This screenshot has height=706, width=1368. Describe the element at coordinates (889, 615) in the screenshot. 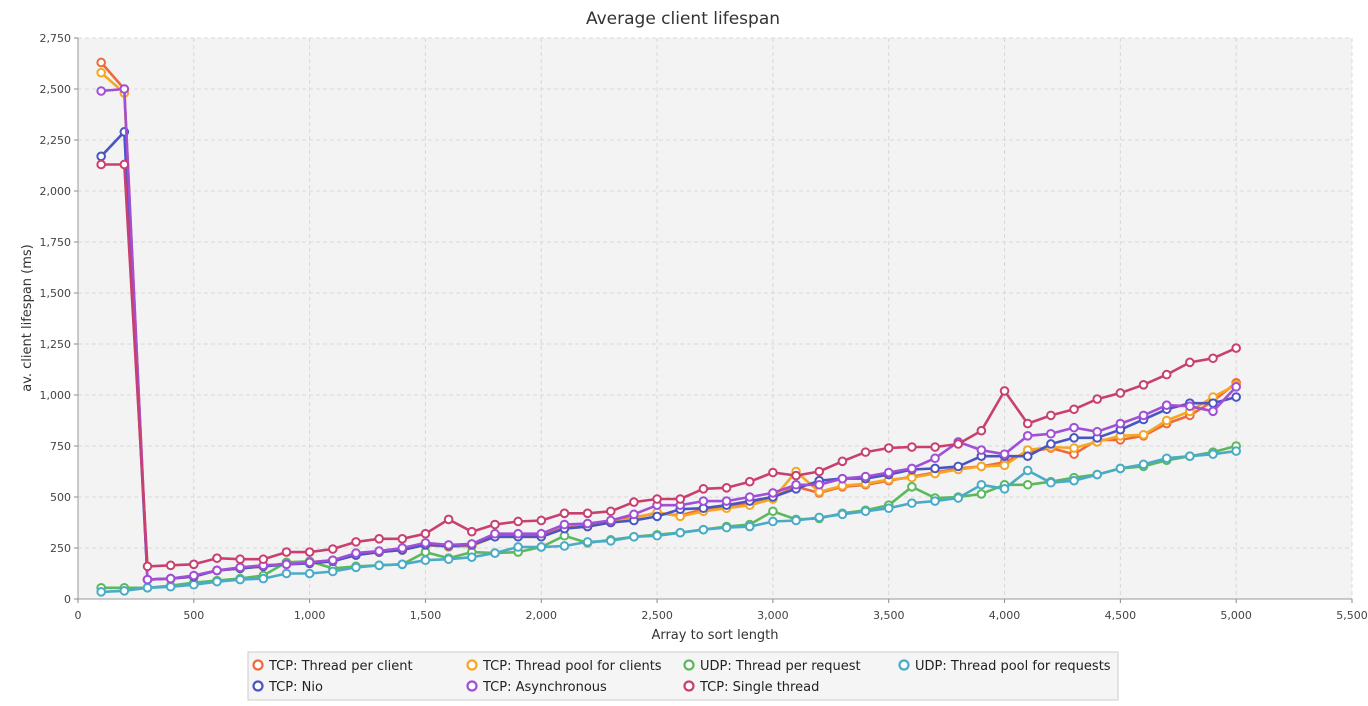

I see `x-tick-label: 3,500` at that location.